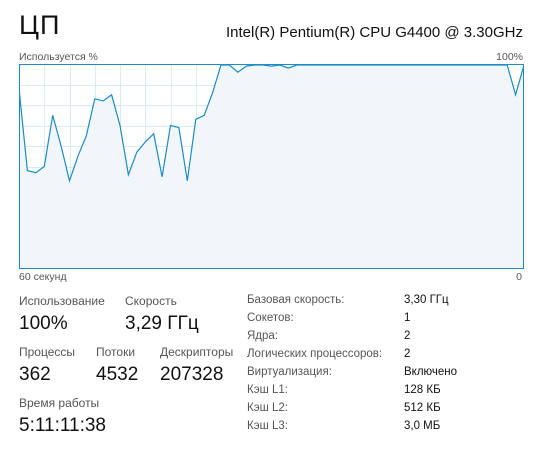 This screenshot has width=535, height=462. What do you see at coordinates (43, 277) in the screenshot?
I see `axis-label-time: 60 секунд` at bounding box center [43, 277].